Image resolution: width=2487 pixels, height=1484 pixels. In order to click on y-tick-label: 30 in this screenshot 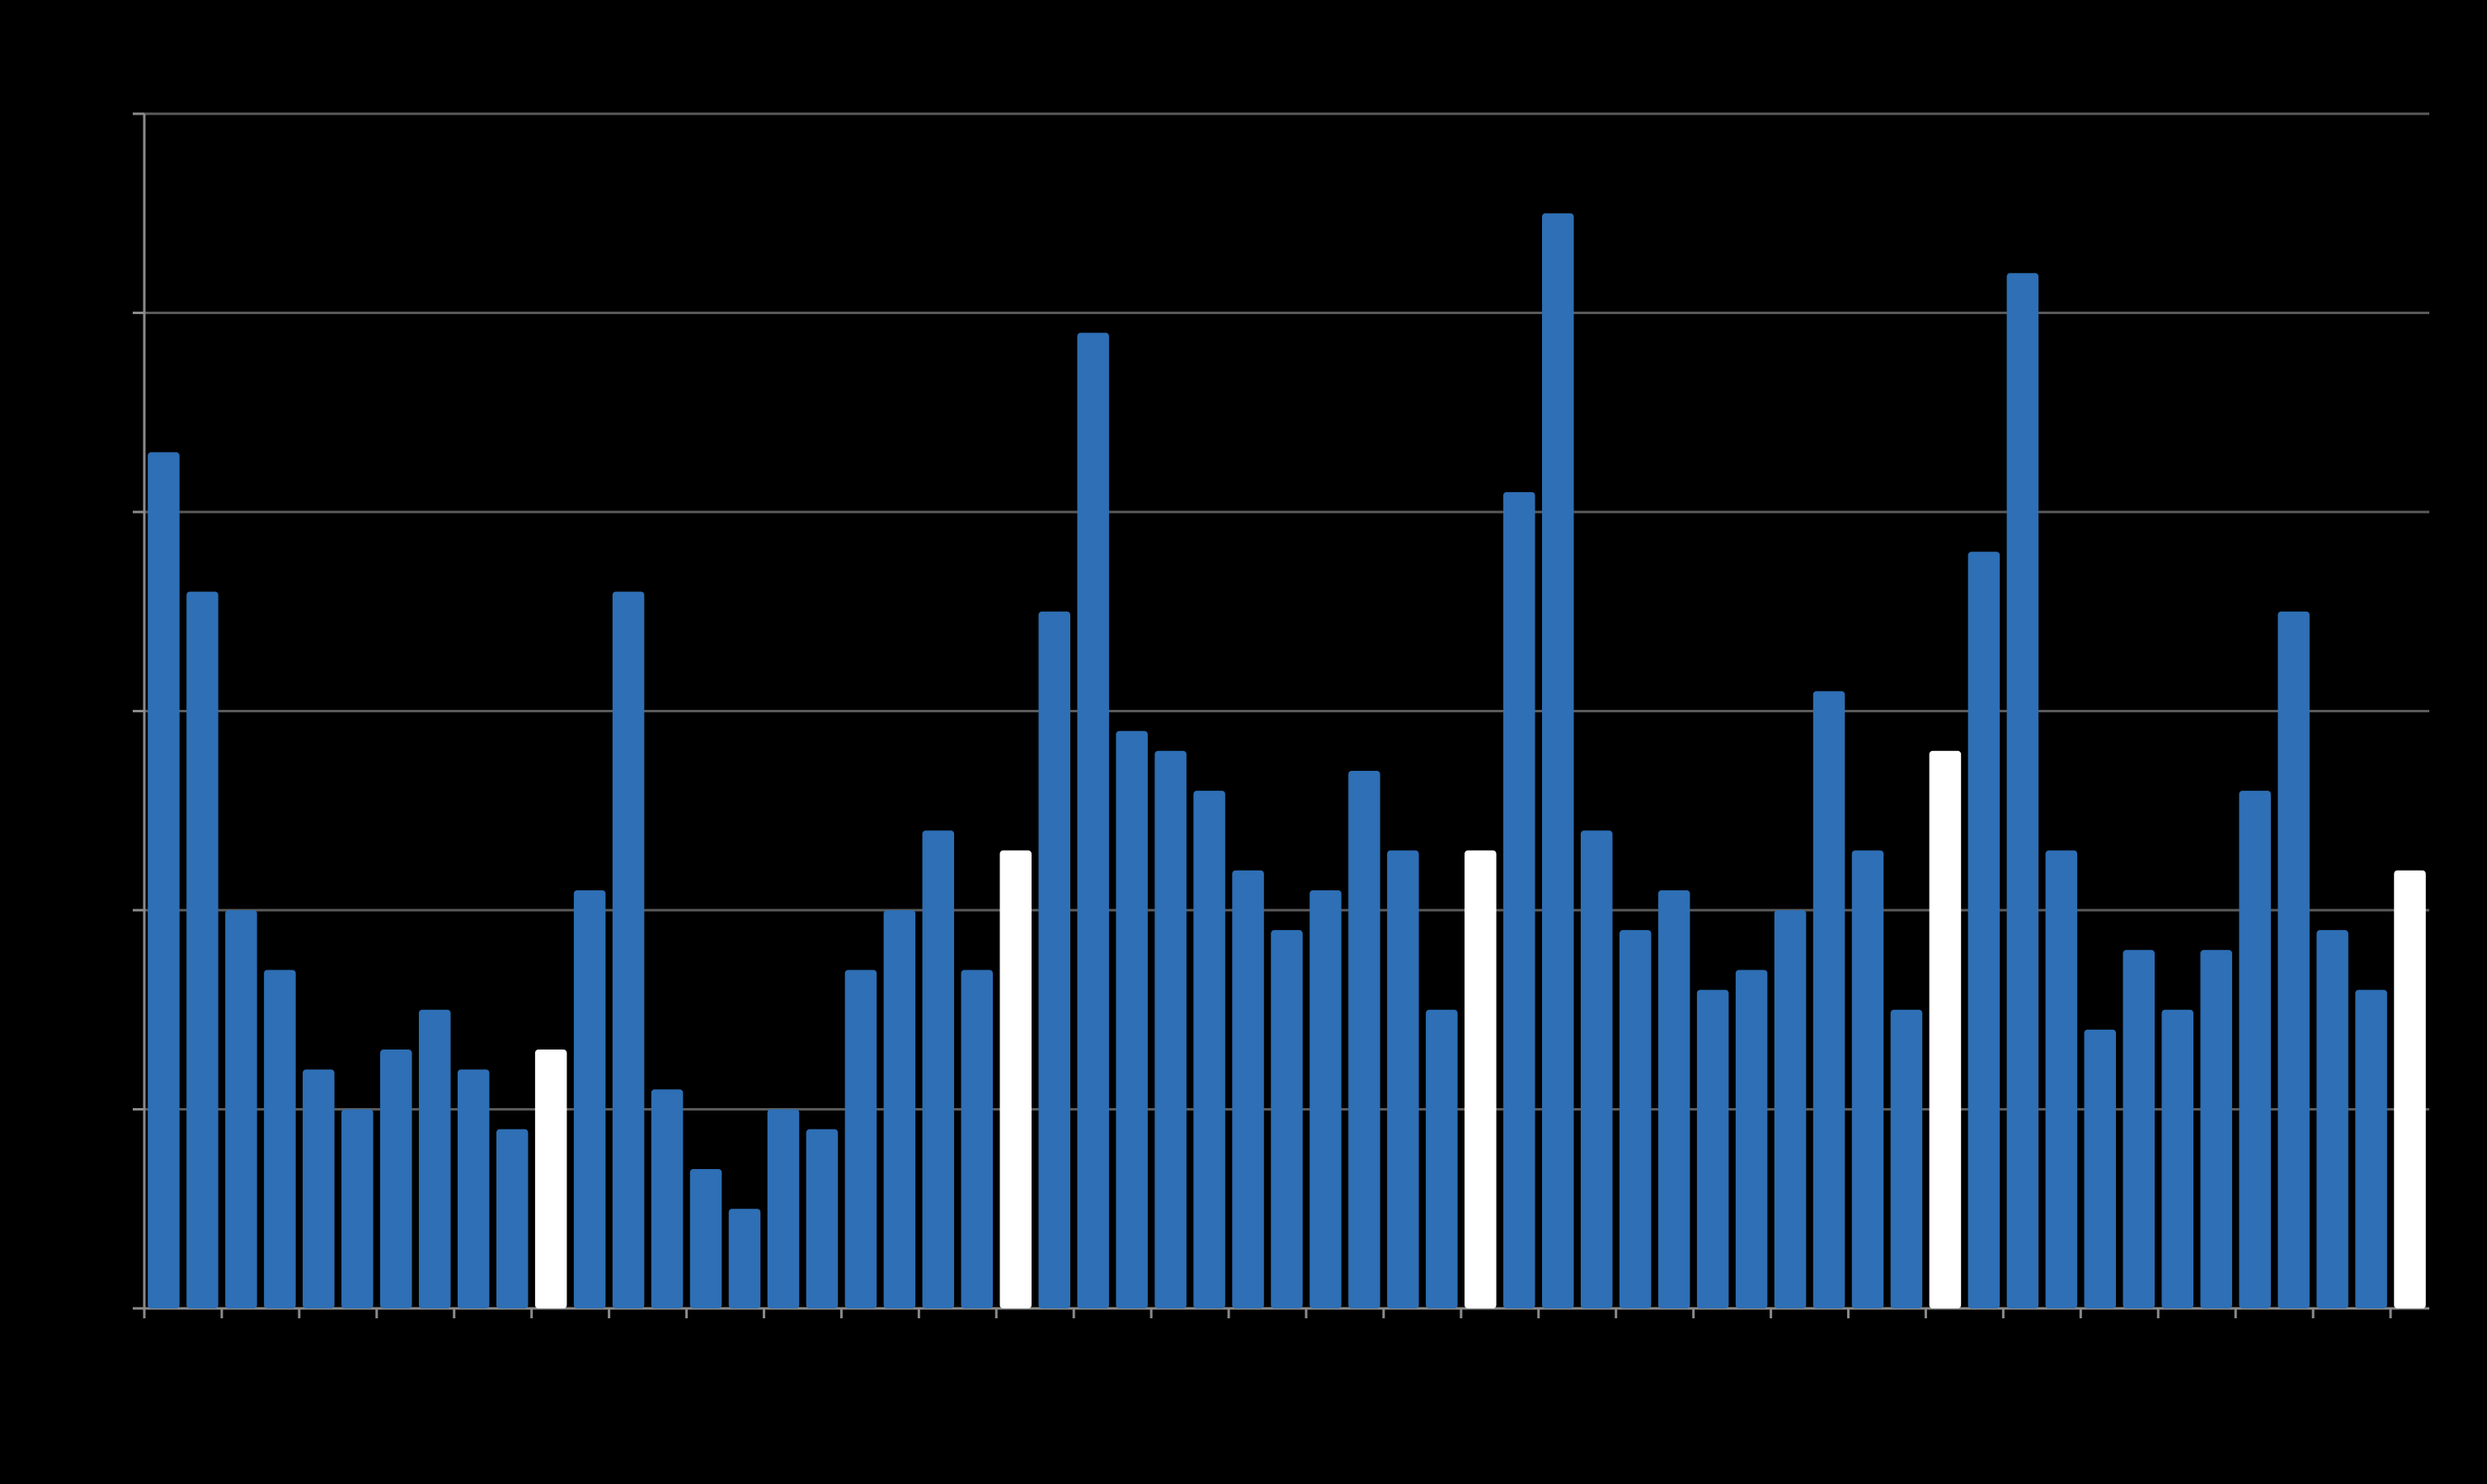, I will do `click(113, 709)`.